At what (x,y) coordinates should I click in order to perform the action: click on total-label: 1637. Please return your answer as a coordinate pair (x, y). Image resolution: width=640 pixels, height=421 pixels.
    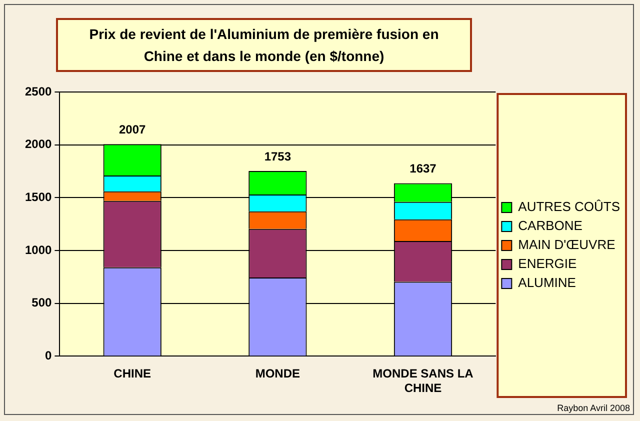
    Looking at the image, I should click on (423, 169).